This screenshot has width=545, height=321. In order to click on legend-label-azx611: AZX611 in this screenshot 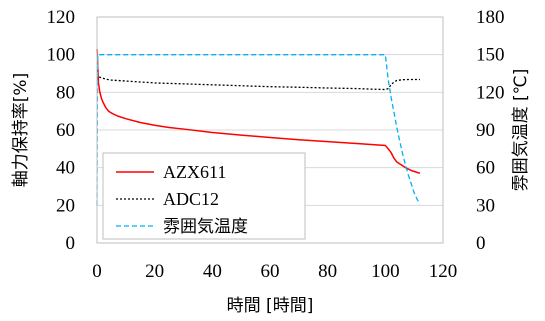, I will do `click(194, 172)`.